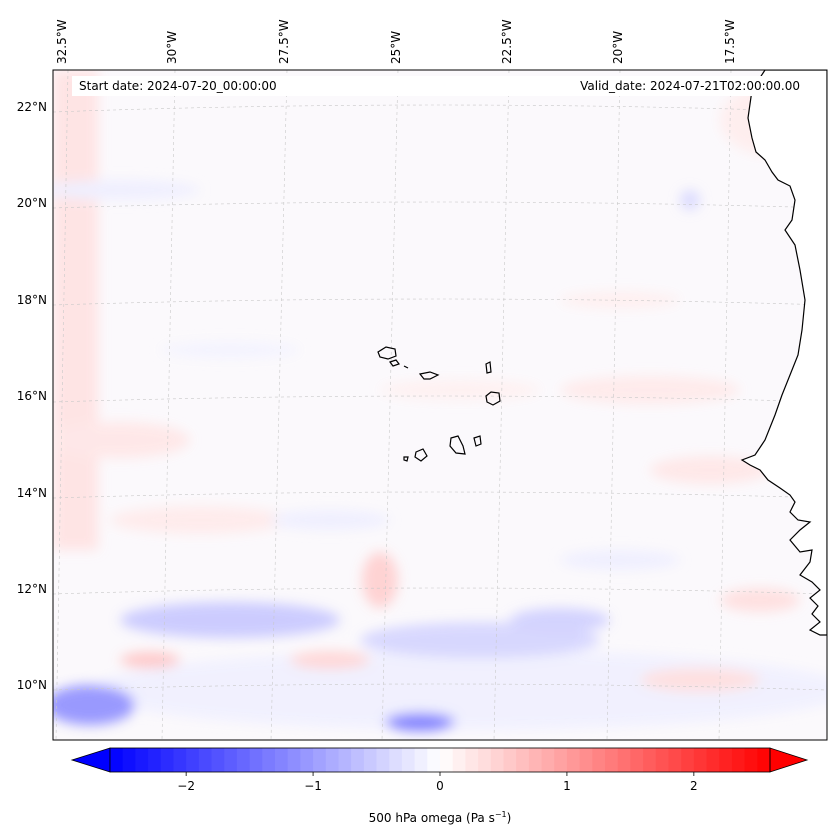 This screenshot has height=839, width=837. I want to click on lat-label: 16°N, so click(32, 396).